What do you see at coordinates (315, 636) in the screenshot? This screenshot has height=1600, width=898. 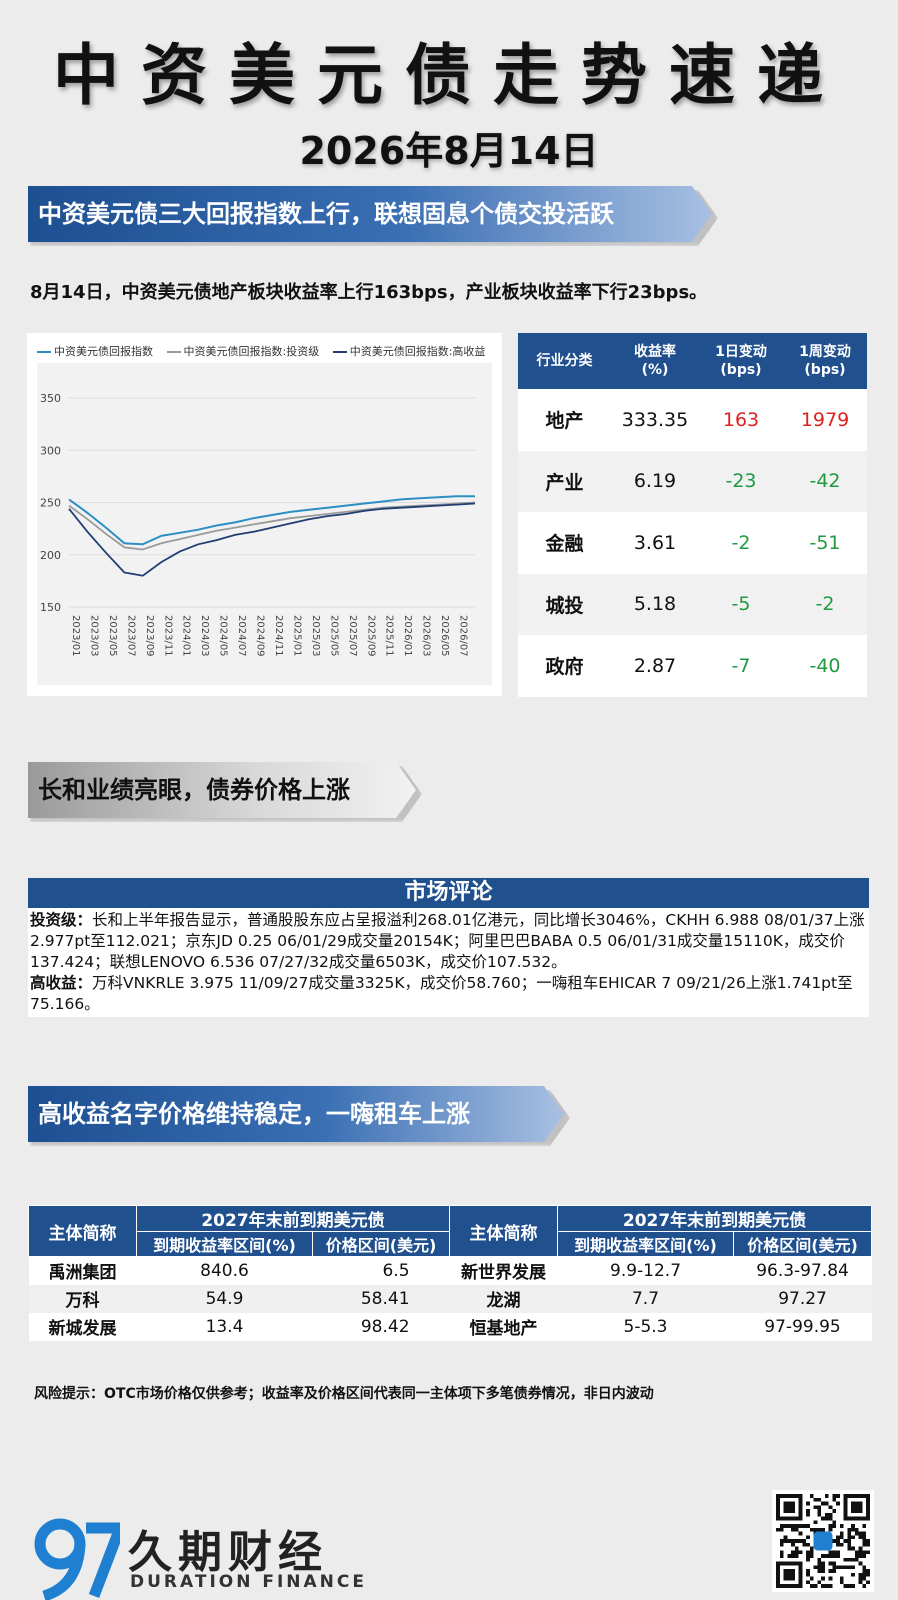 I see `x-tick-label: 2025/03` at bounding box center [315, 636].